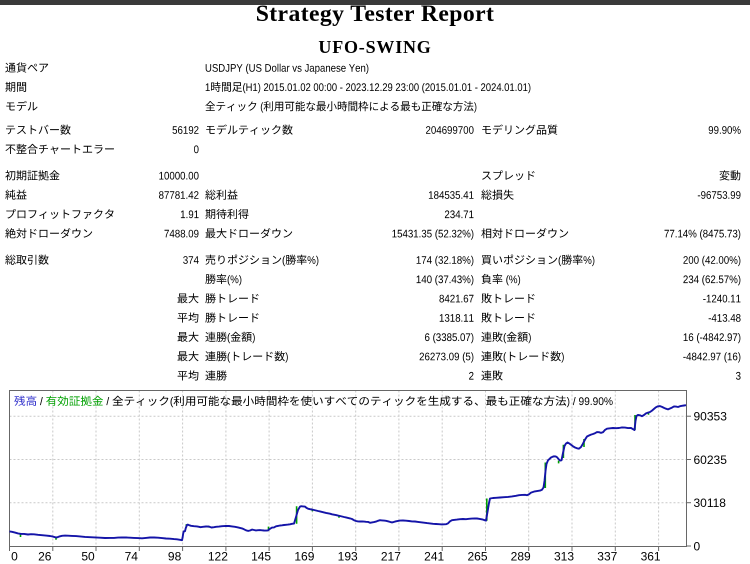 The width and height of the screenshot is (750, 564). What do you see at coordinates (521, 556) in the screenshot?
I see `svg-text: 289` at bounding box center [521, 556].